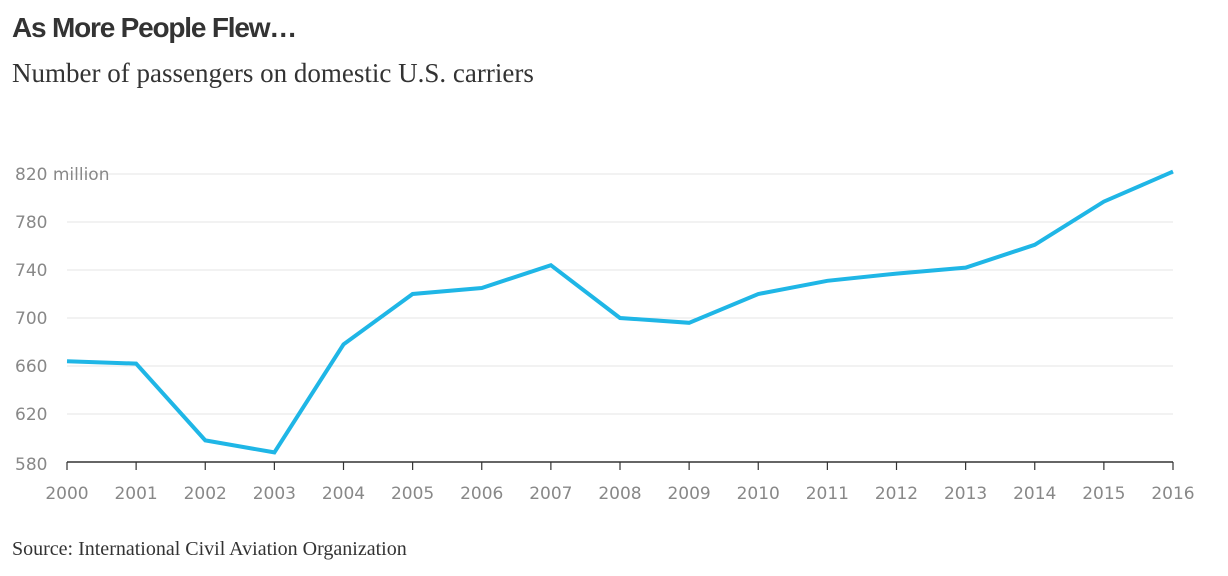 This screenshot has width=1228, height=576. Describe the element at coordinates (619, 494) in the screenshot. I see `x-tick-label: 2008` at that location.